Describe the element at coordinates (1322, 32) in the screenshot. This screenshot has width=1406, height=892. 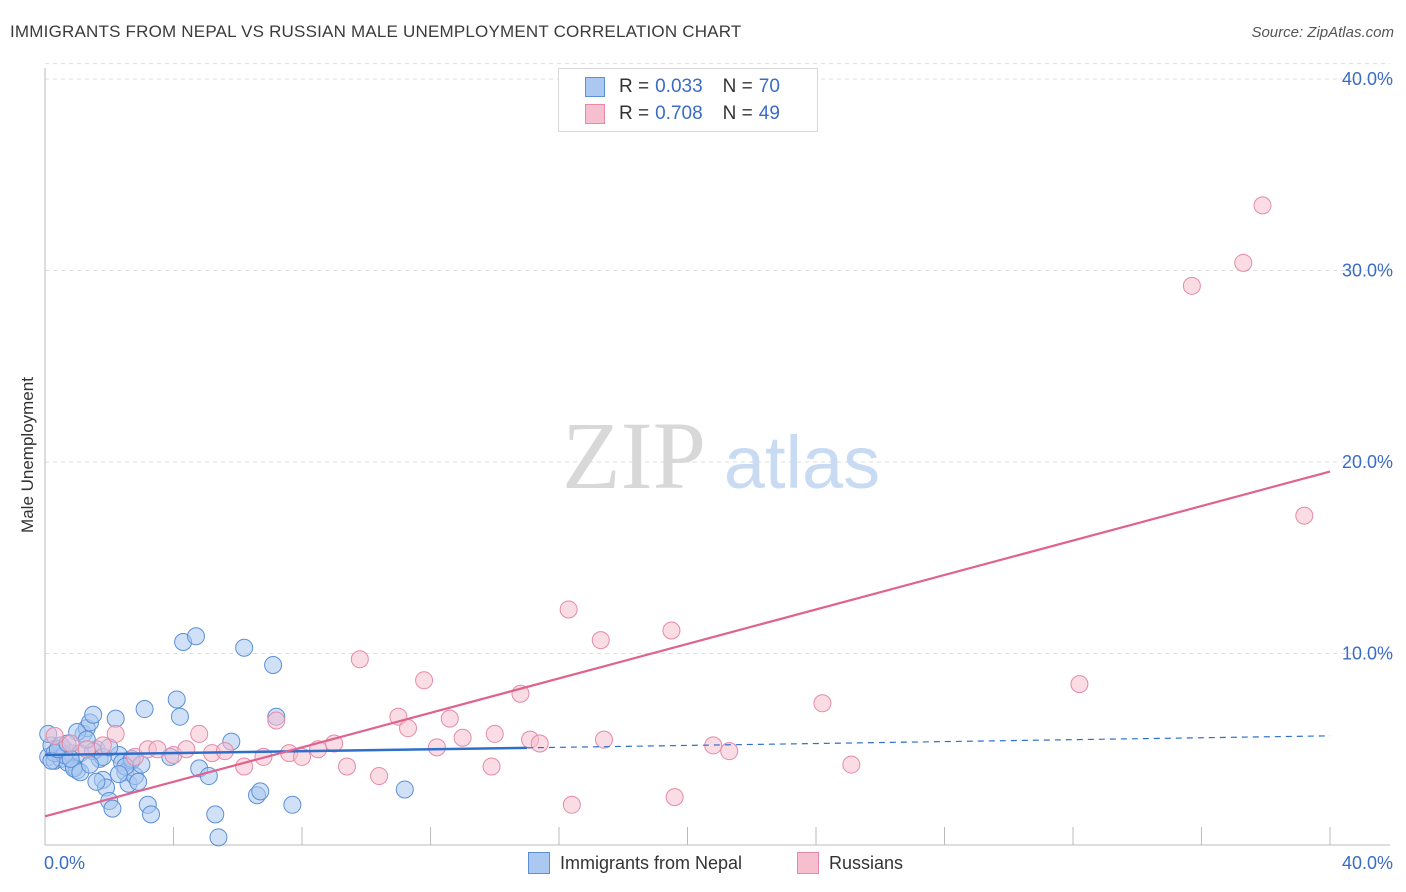
I see `source-credit: Source: ZipAtlas.com` at that location.